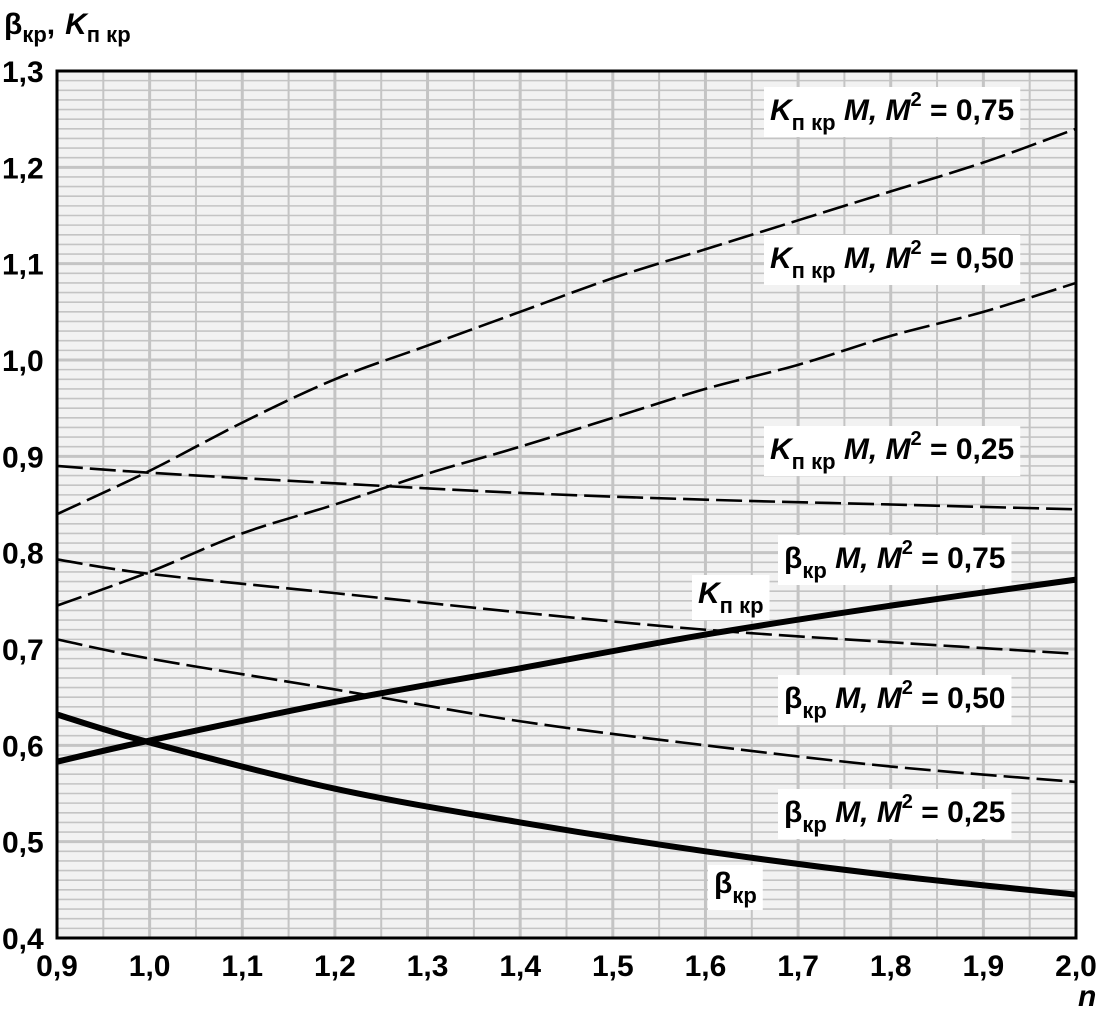  I want to click on label-bg-b_m025_label, so click(895, 814).